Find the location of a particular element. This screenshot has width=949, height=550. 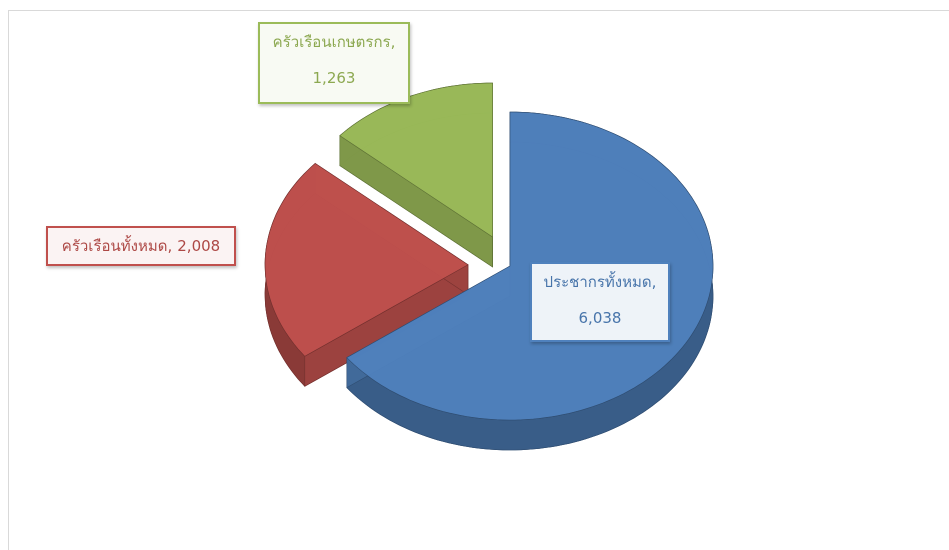

slice-top is located at coordinates (366, 260).